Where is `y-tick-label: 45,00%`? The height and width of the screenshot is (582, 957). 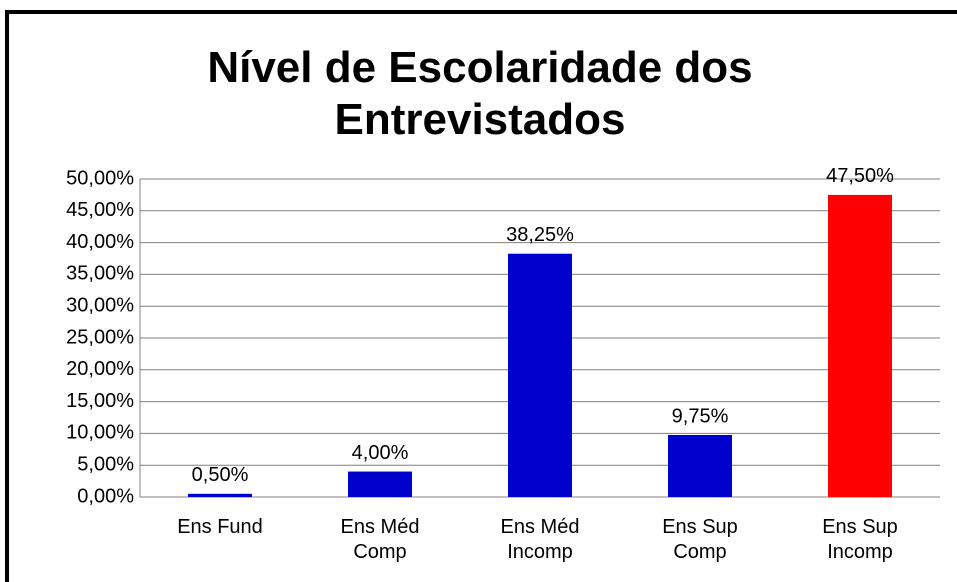
y-tick-label: 45,00% is located at coordinates (100, 210).